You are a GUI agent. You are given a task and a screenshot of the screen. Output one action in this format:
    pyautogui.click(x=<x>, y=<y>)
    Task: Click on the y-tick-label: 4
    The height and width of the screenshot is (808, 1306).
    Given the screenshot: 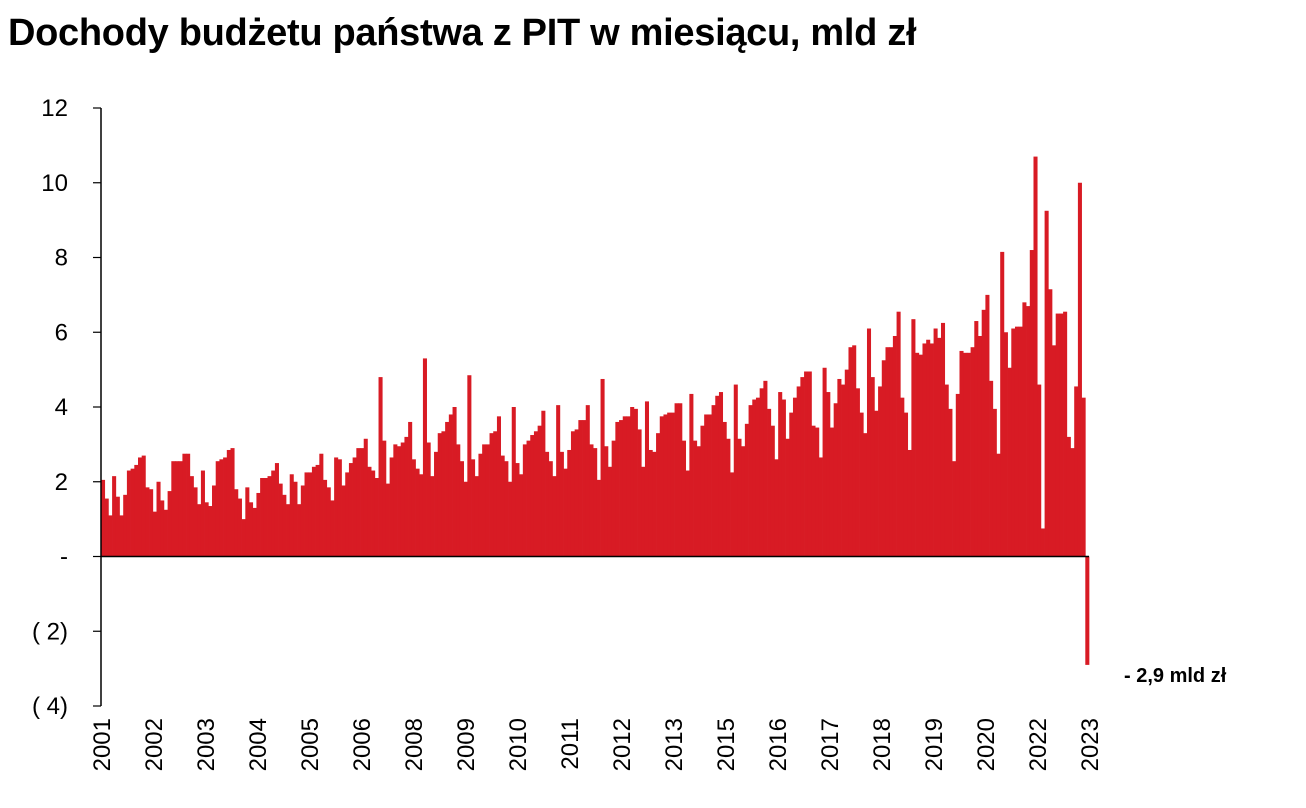 What is the action you would take?
    pyautogui.click(x=61, y=407)
    